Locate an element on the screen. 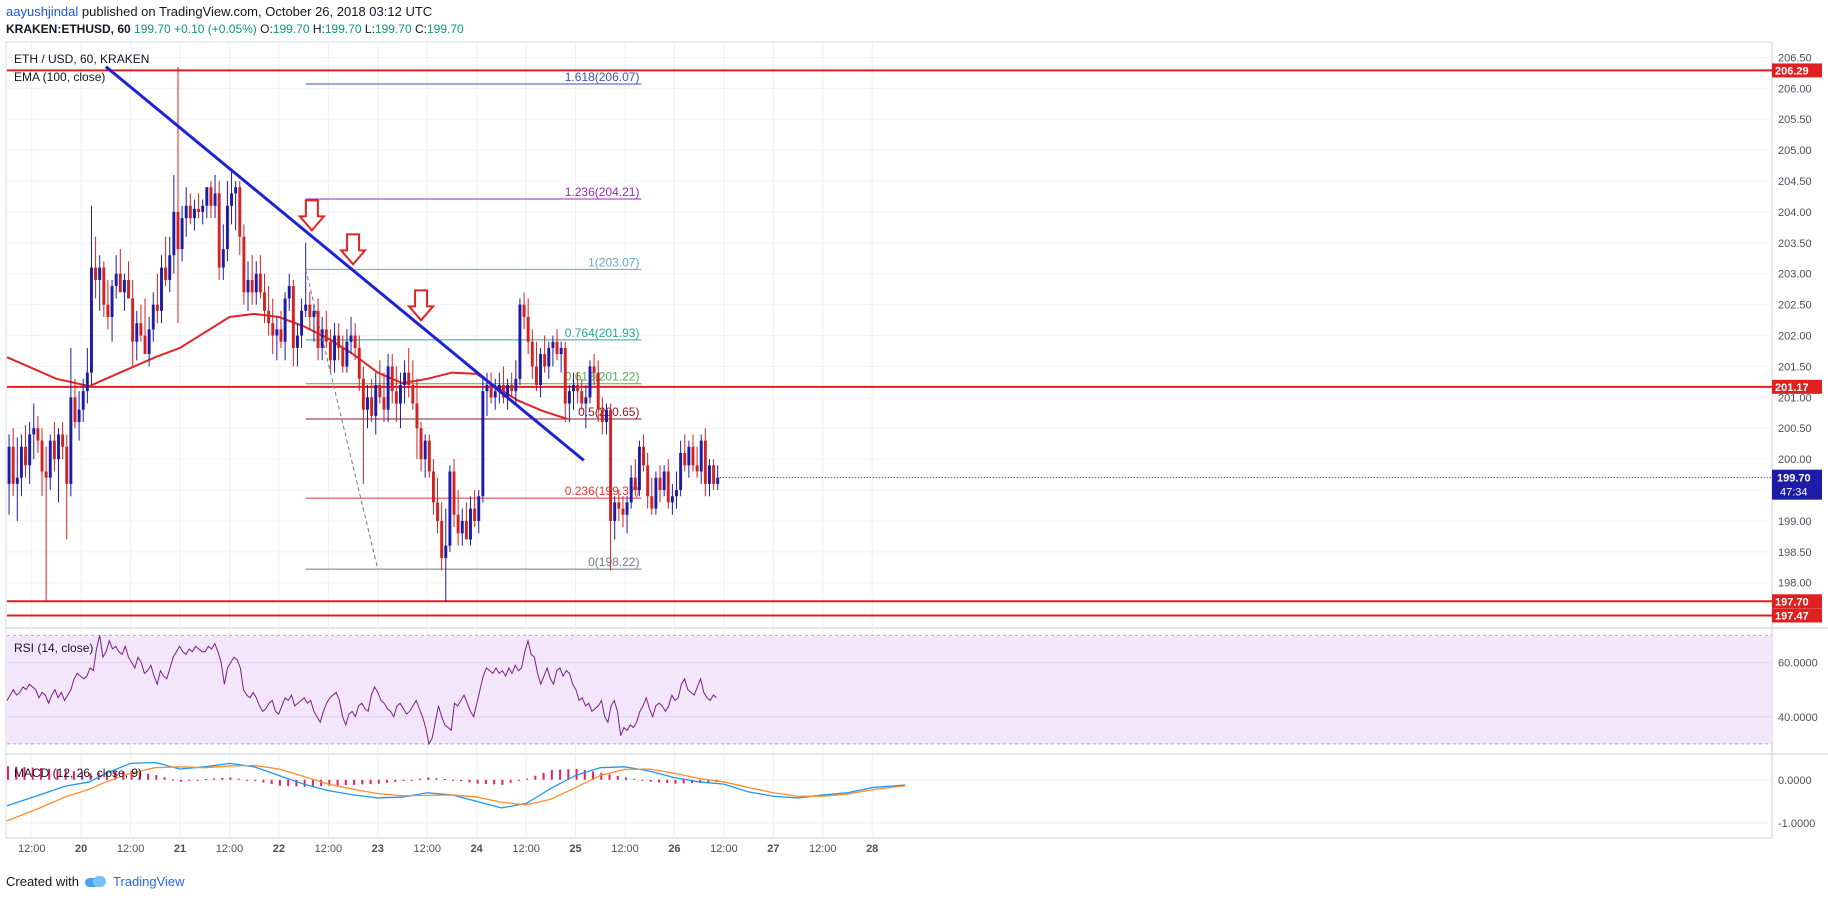  current-price-label: 199.70 is located at coordinates (1794, 479).